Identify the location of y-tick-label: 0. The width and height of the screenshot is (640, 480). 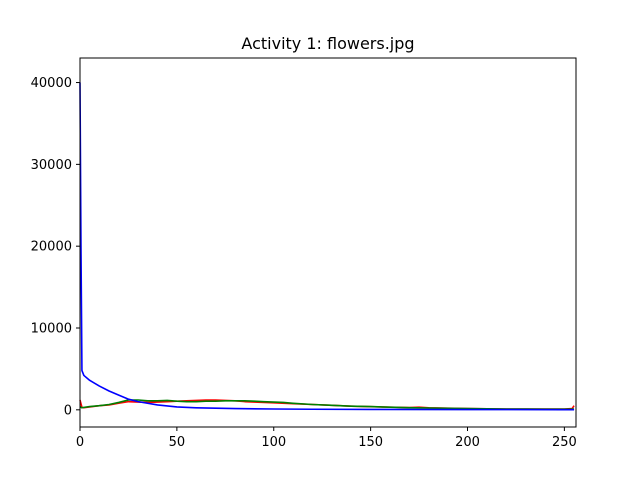
(68, 410).